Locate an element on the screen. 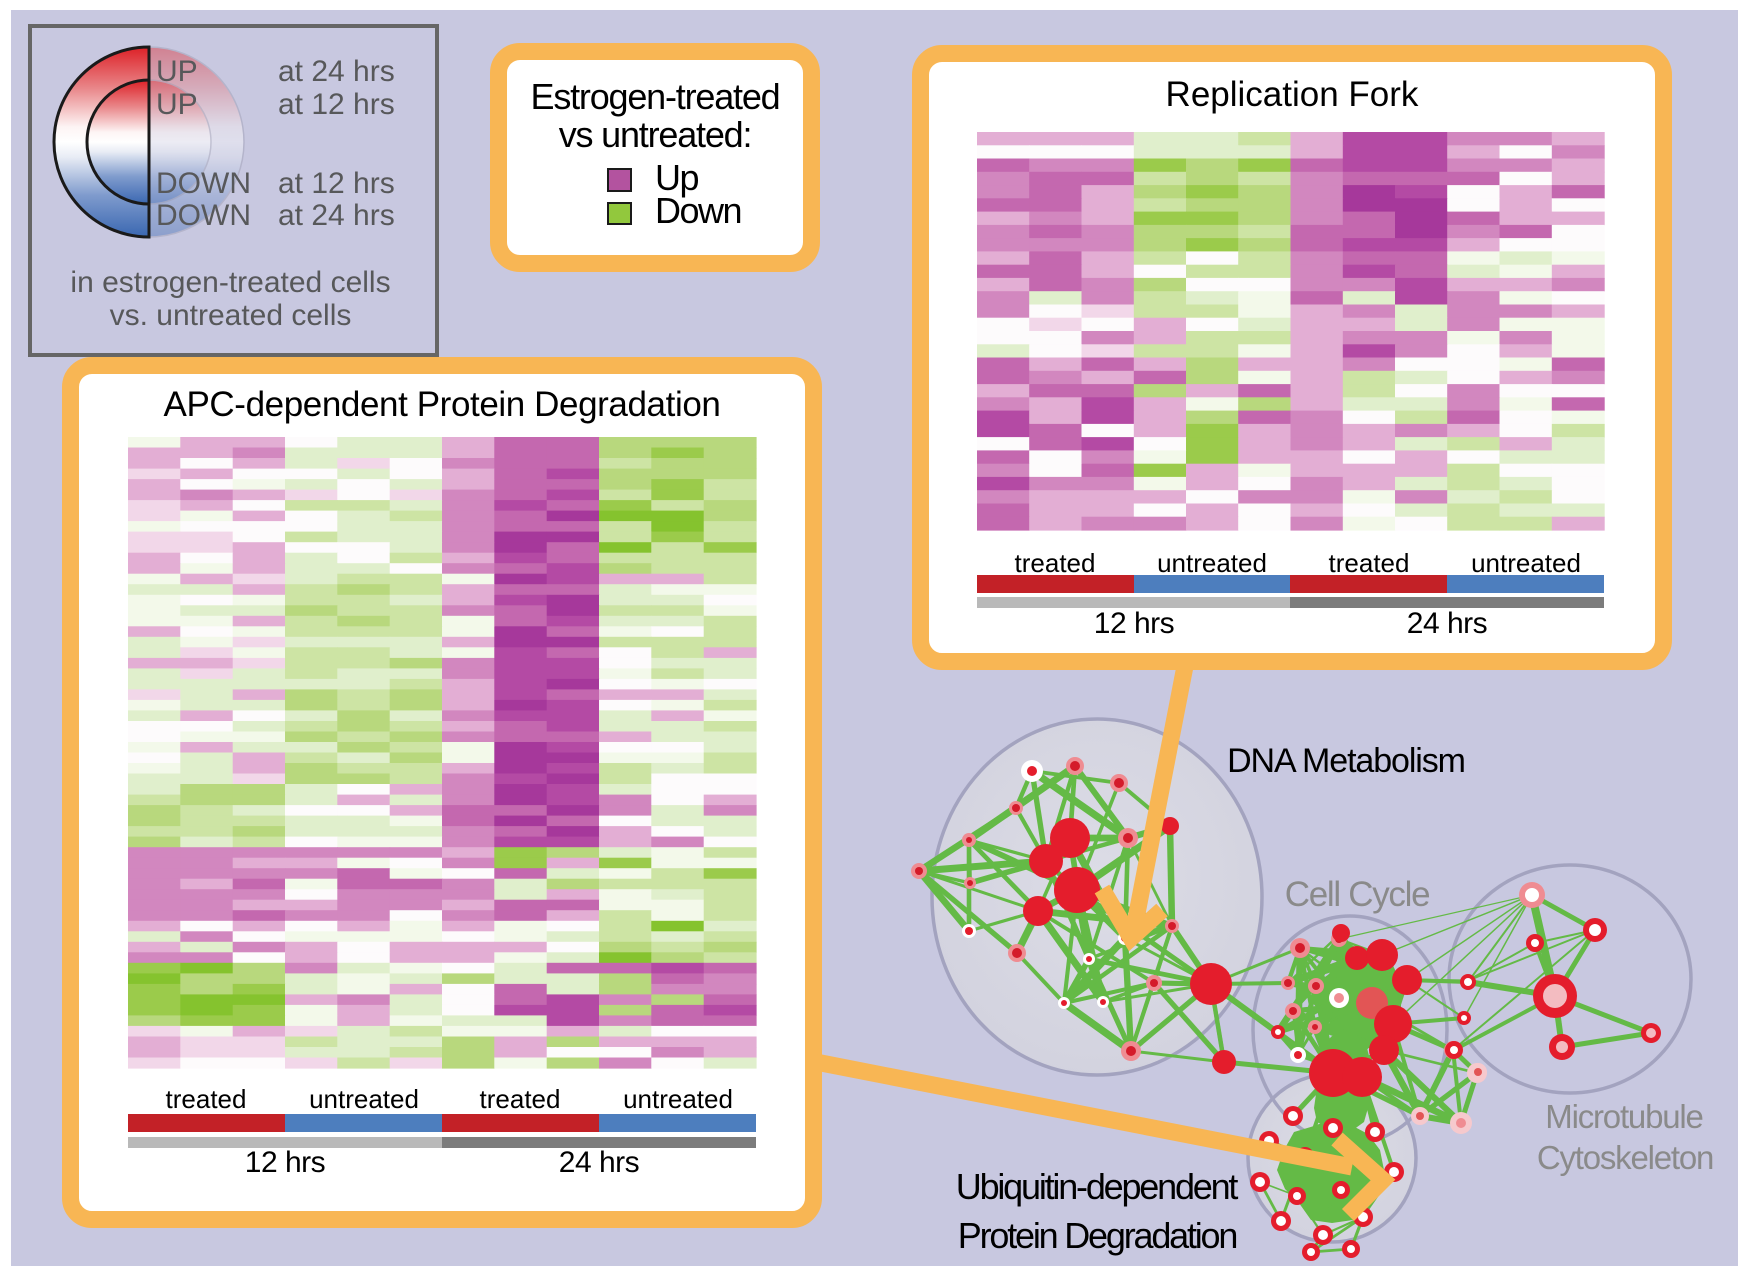 This screenshot has width=1750, height=1279. svg-text: Protein Degradation is located at coordinates (1097, 1235).